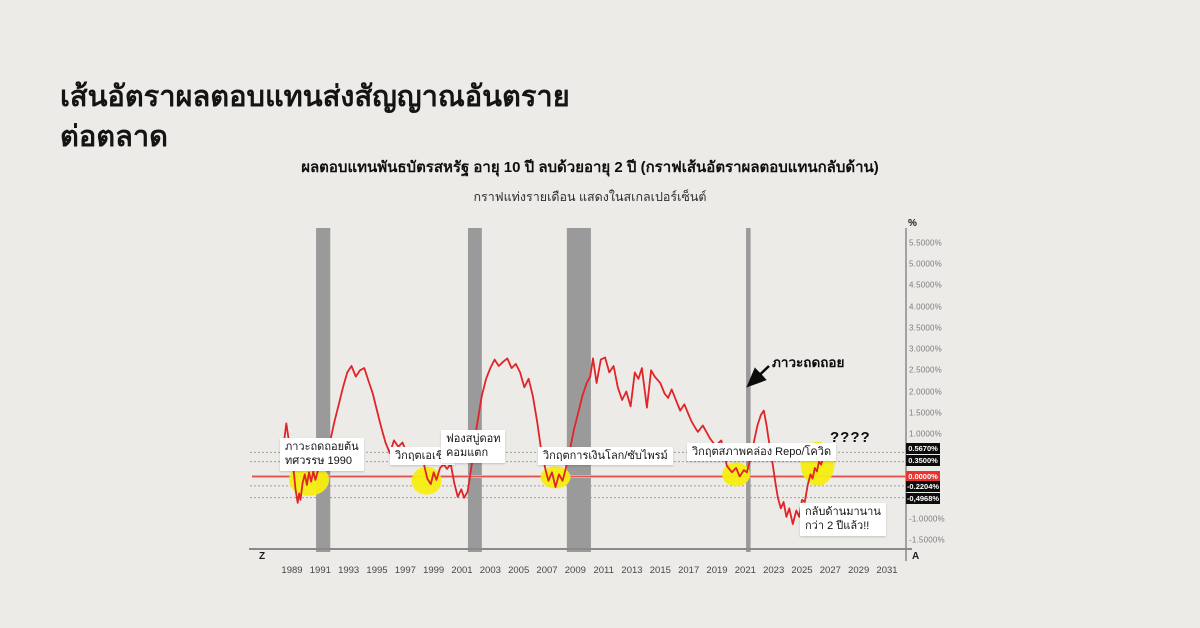 This screenshot has height=628, width=1200. I want to click on price-badge: 0.3500%, so click(923, 461).